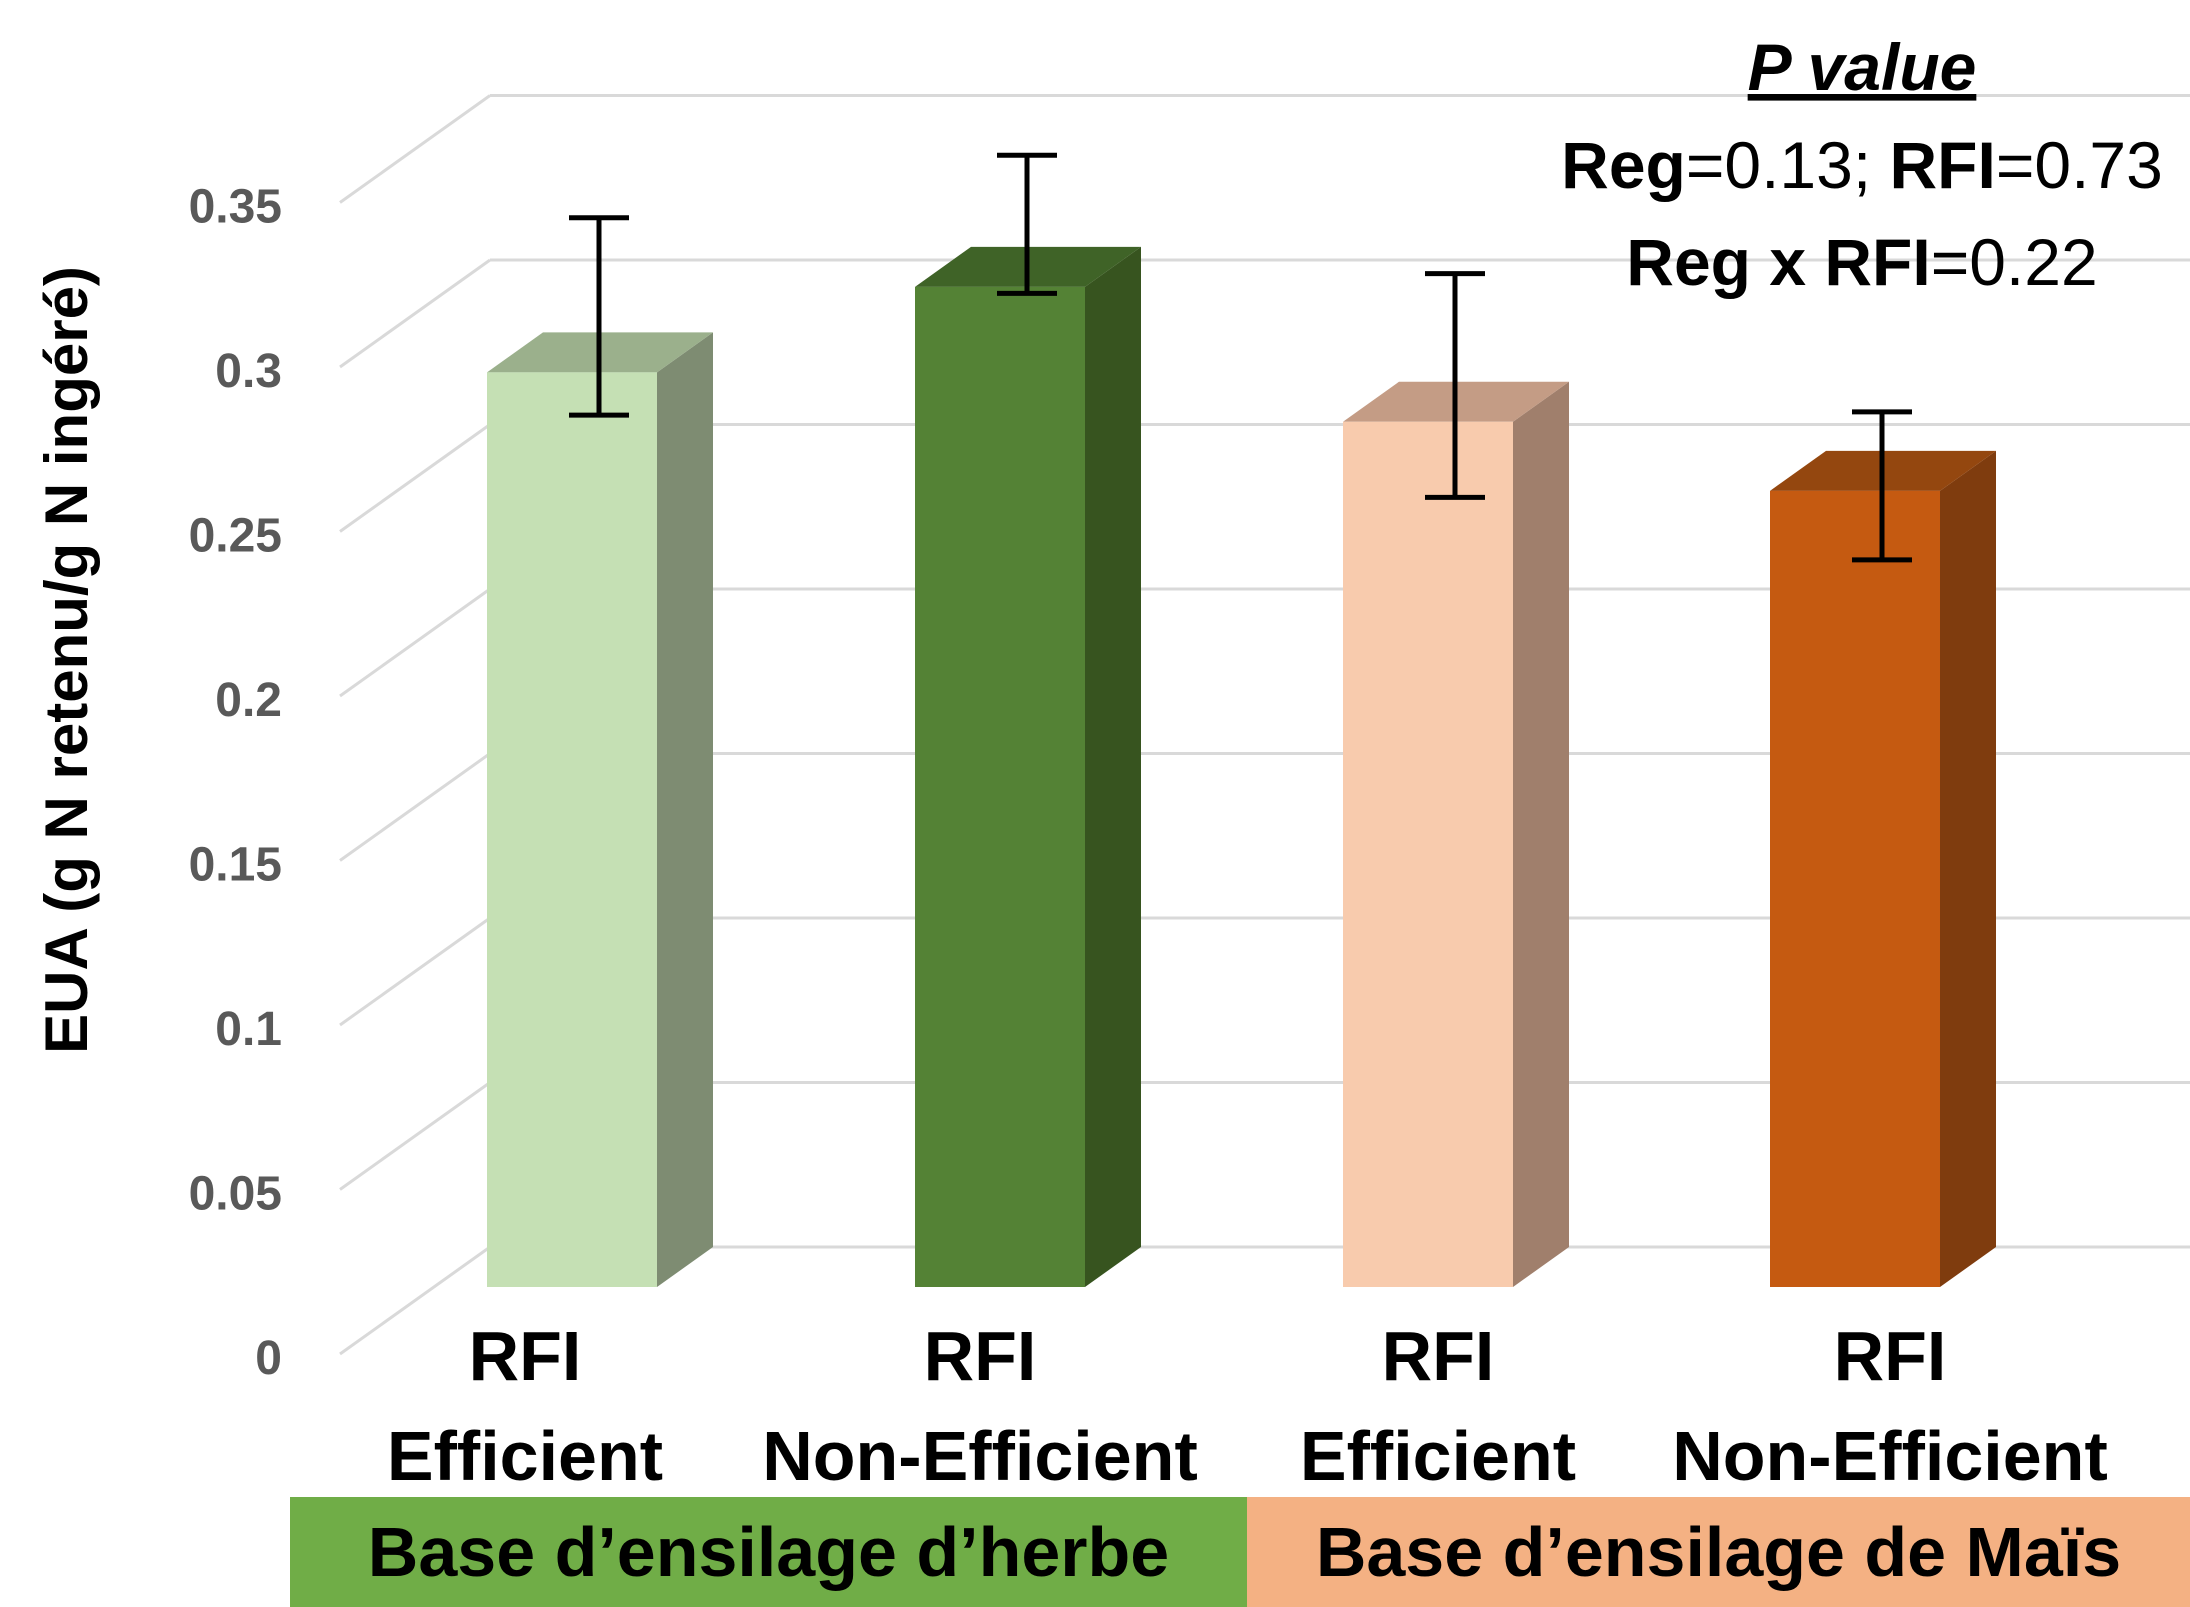 The height and width of the screenshot is (1607, 2190). Describe the element at coordinates (235, 207) in the screenshot. I see `y-tick-label: 0.35` at that location.